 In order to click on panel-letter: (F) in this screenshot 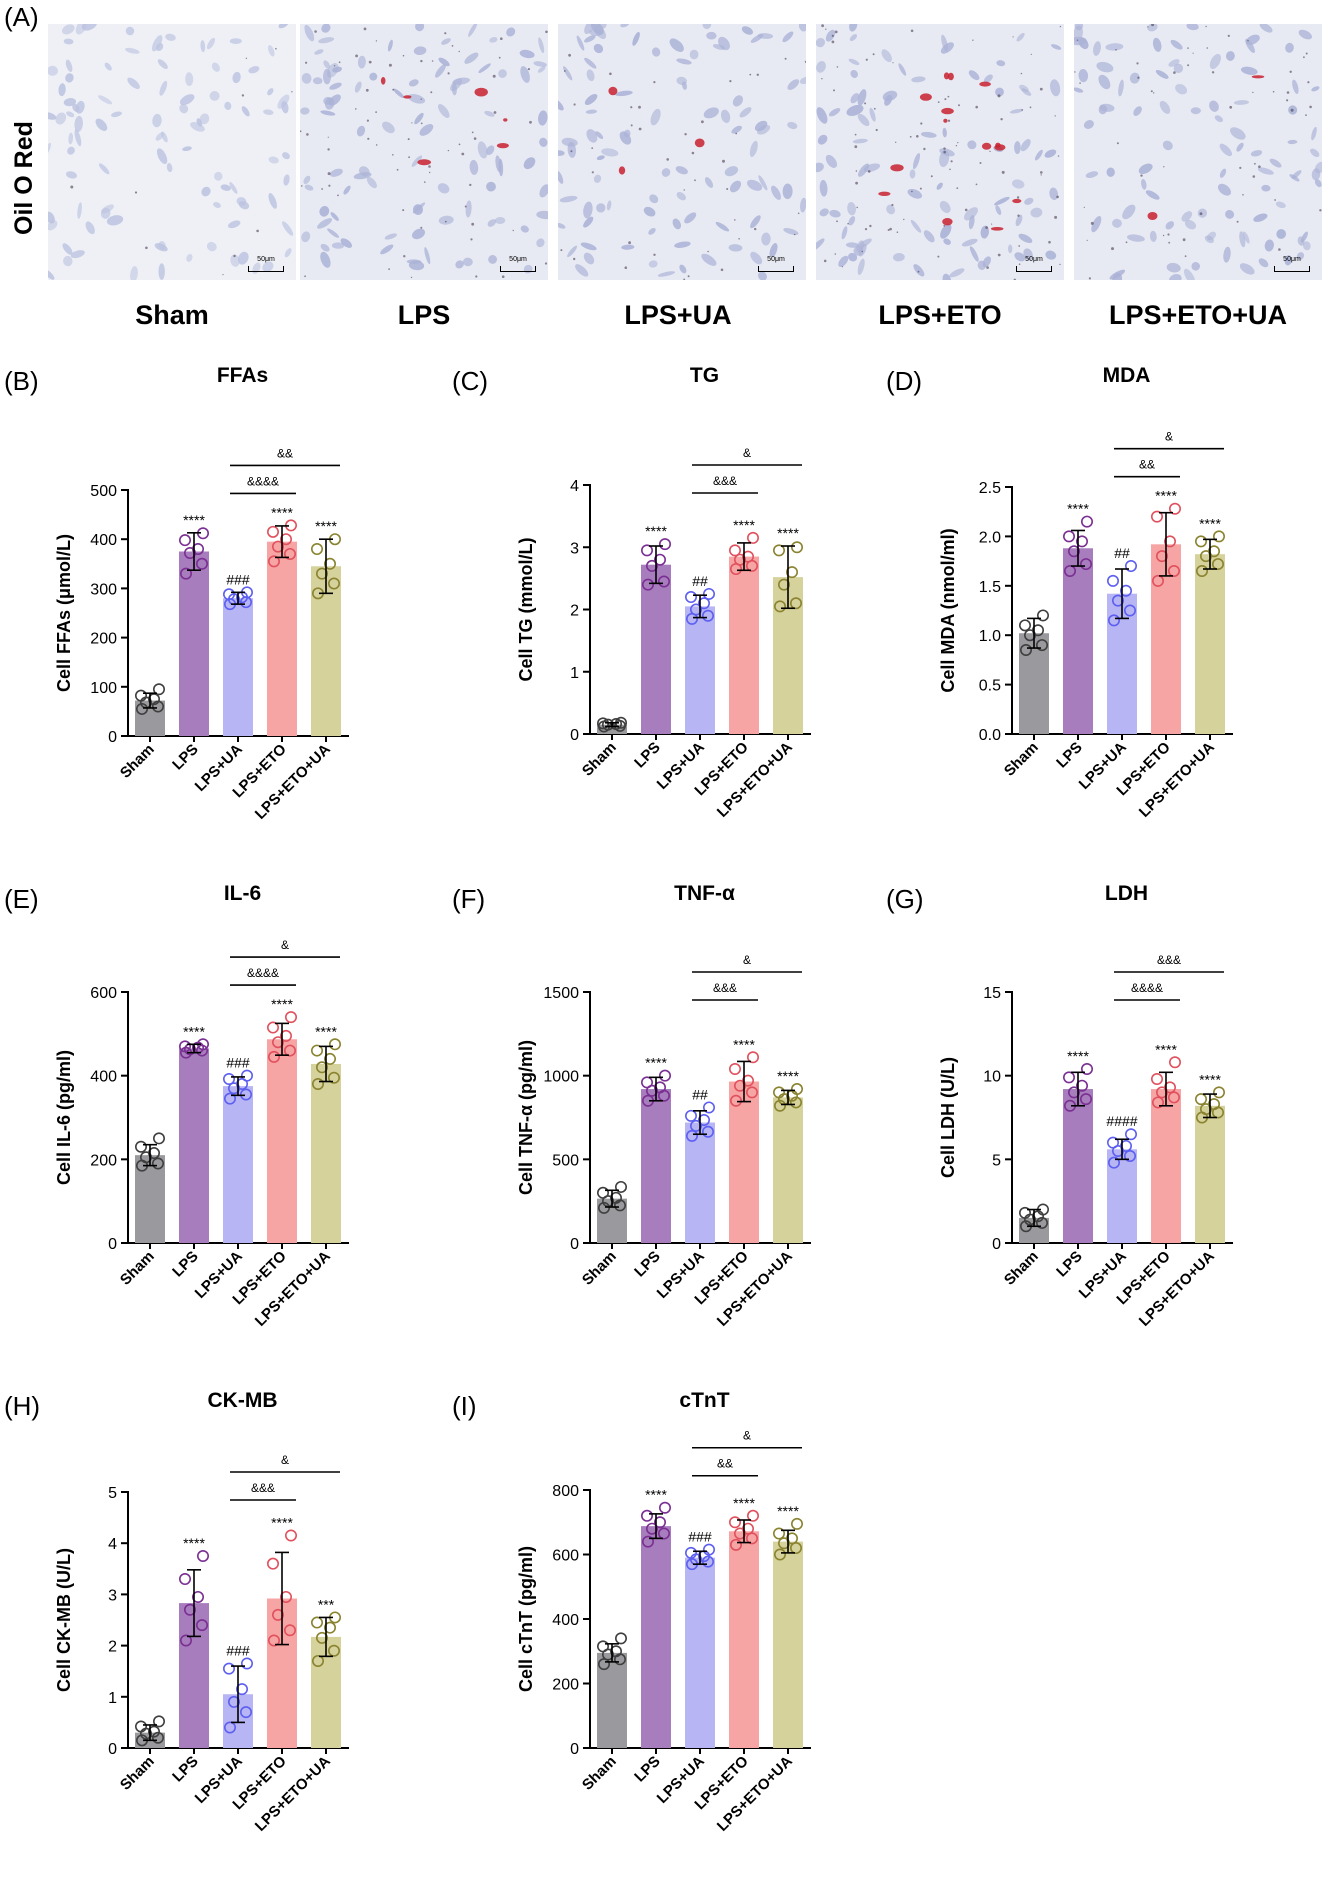, I will do `click(468, 899)`.